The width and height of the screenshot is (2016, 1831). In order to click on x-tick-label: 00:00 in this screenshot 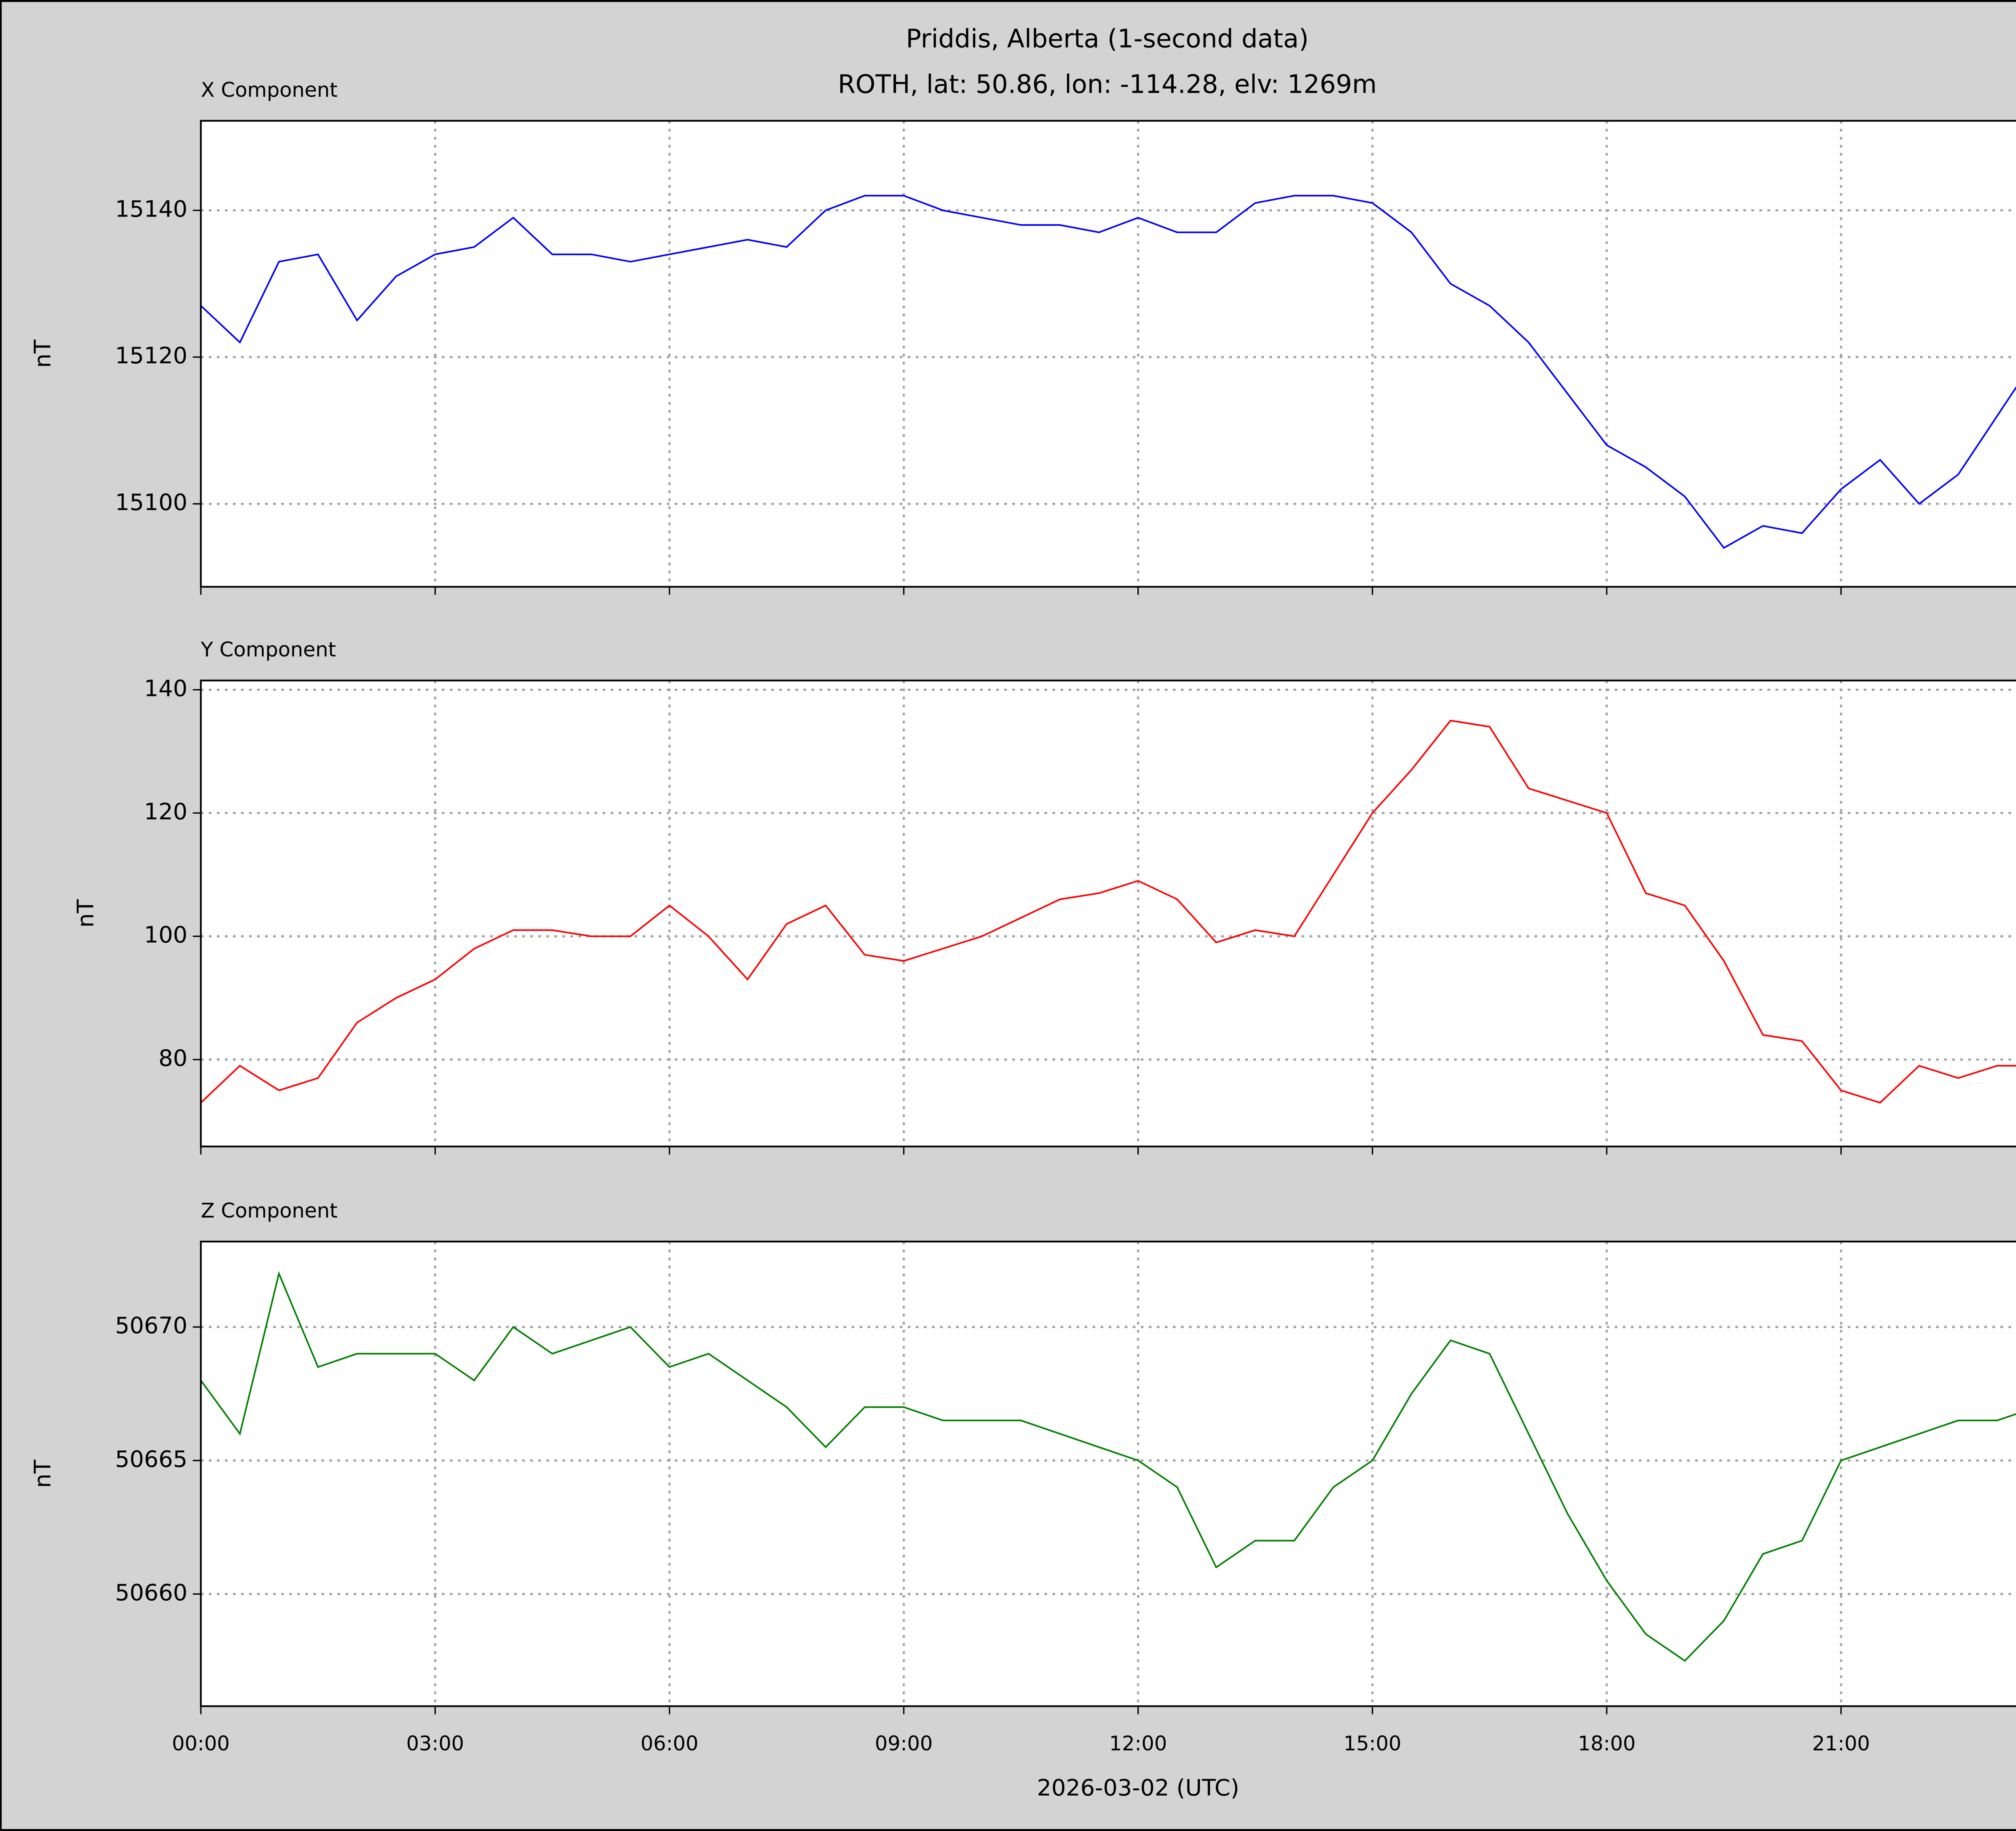, I will do `click(201, 1743)`.